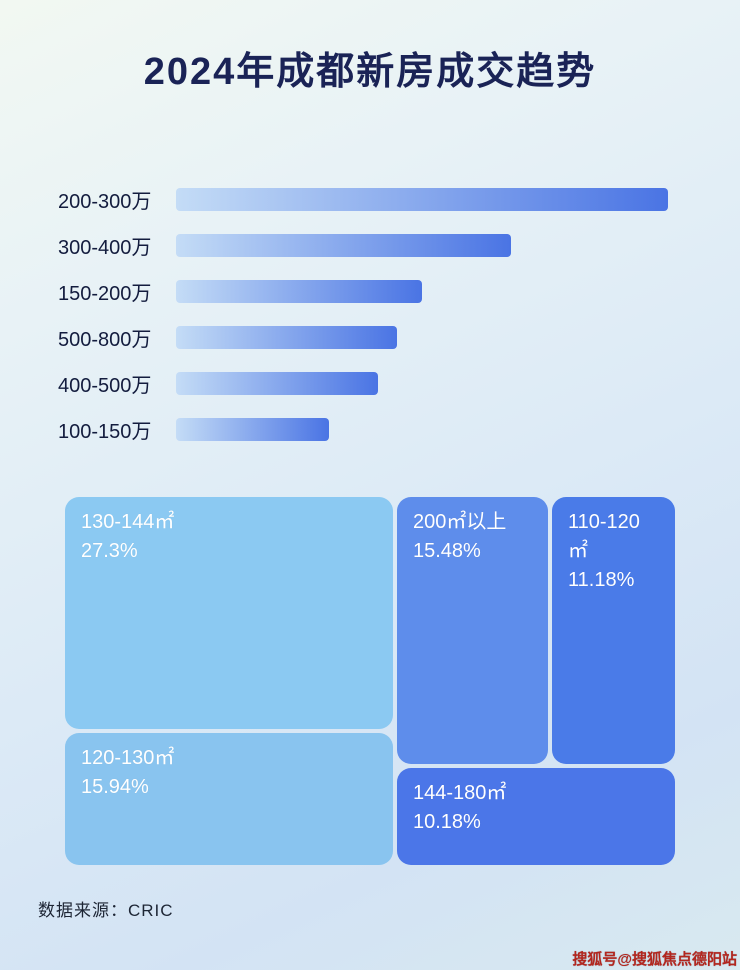 Image resolution: width=740 pixels, height=970 pixels. I want to click on bar-row: 100-150万, so click(363, 430).